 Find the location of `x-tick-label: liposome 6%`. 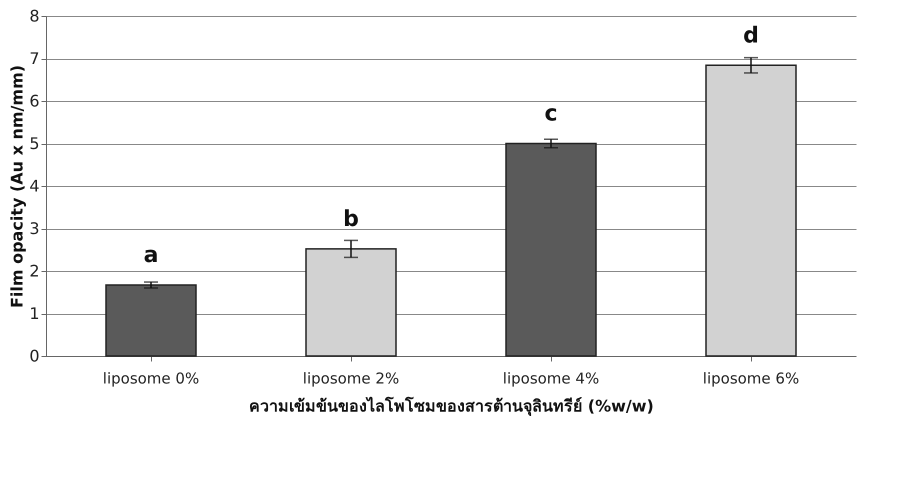

x-tick-label: liposome 6% is located at coordinates (751, 379).